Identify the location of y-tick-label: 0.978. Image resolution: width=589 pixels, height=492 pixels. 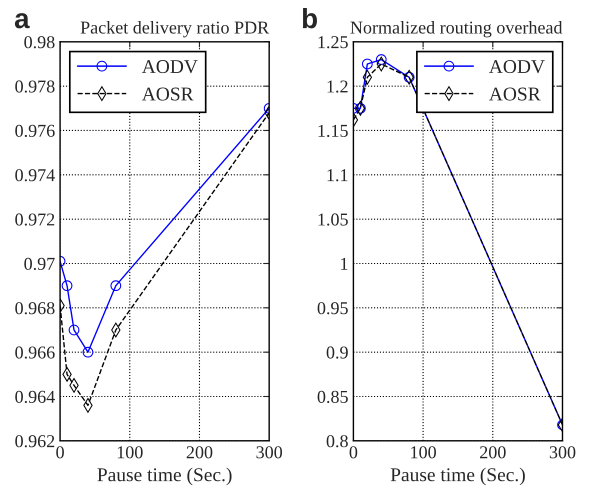
(35, 86).